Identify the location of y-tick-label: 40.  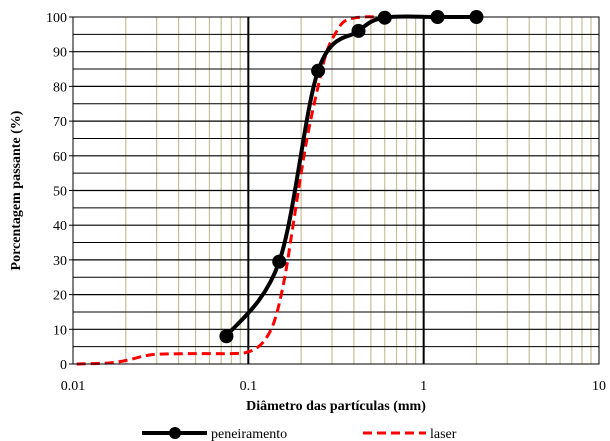
(60, 226).